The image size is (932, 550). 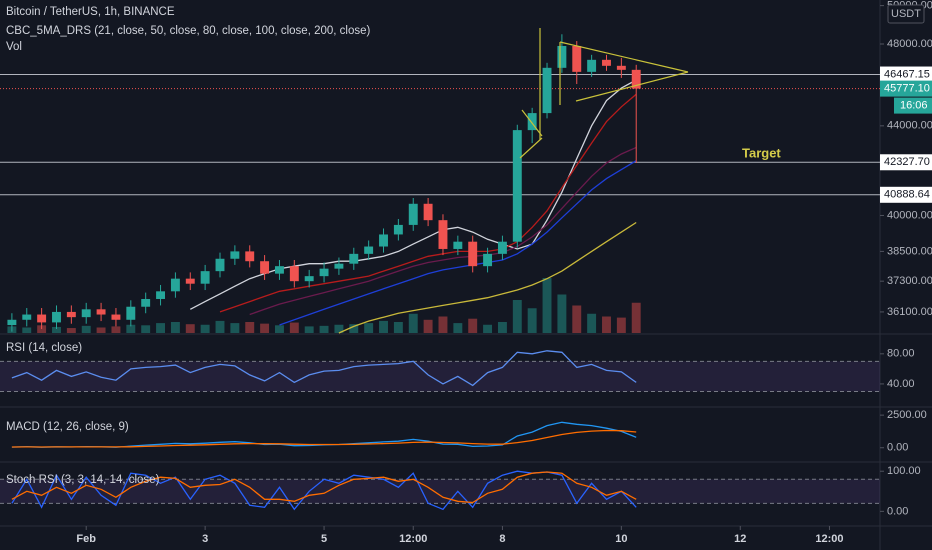 I want to click on y-tick-label: 48000.00, so click(x=909, y=44).